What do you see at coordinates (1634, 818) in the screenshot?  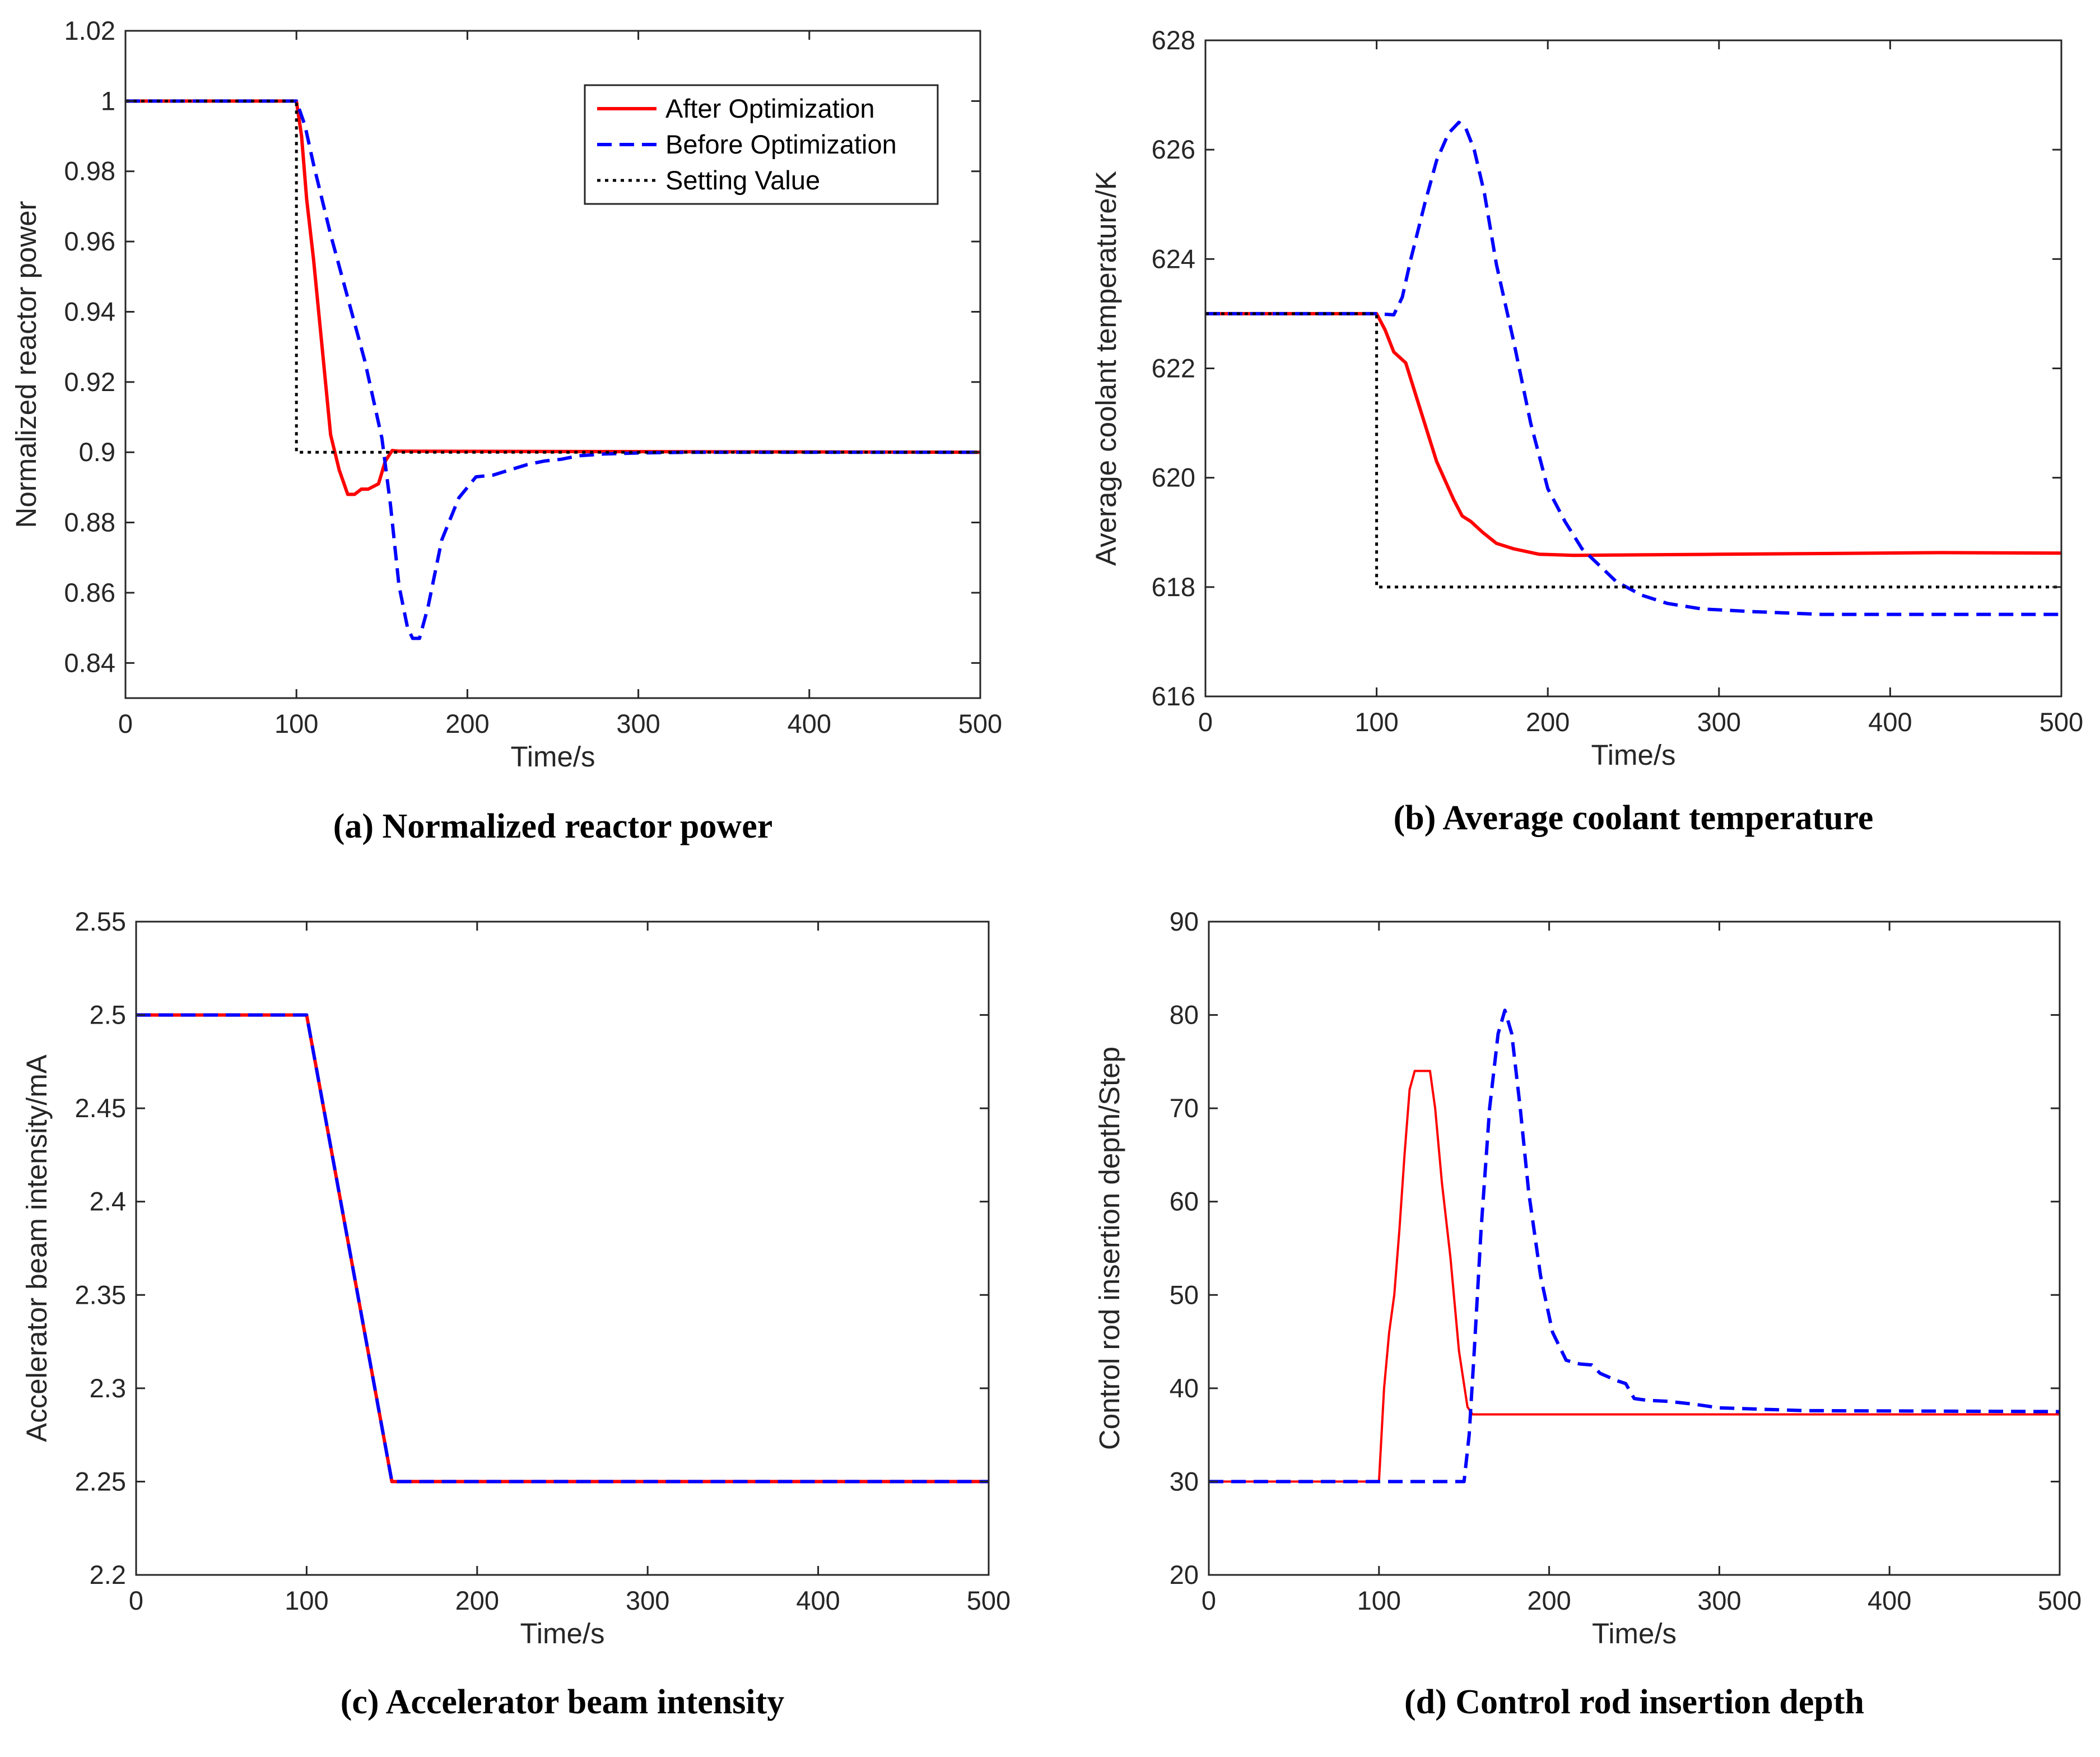 I see `panel-caption: (b) Average coolant temperature` at bounding box center [1634, 818].